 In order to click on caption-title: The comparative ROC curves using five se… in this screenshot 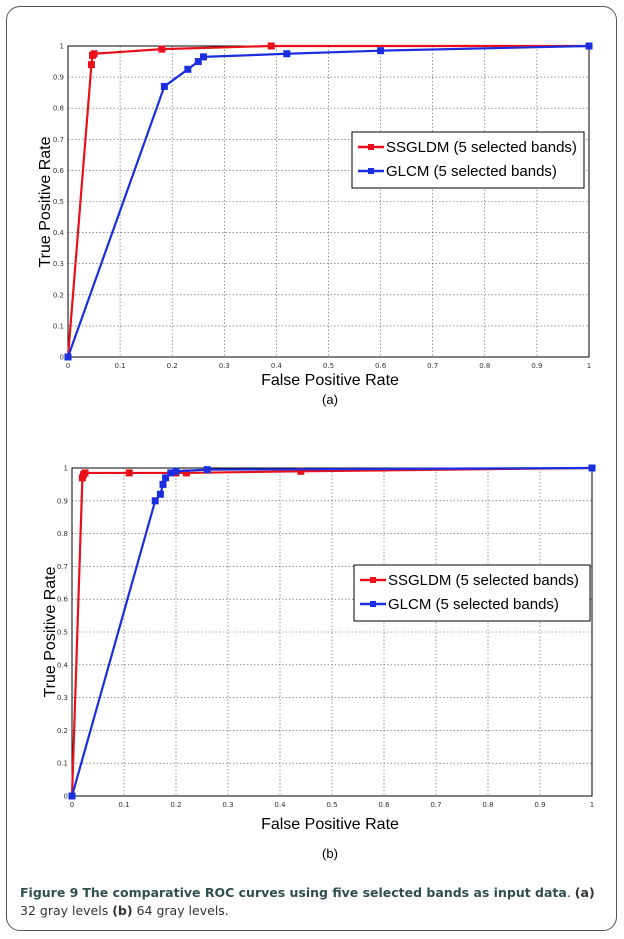, I will do `click(324, 892)`.